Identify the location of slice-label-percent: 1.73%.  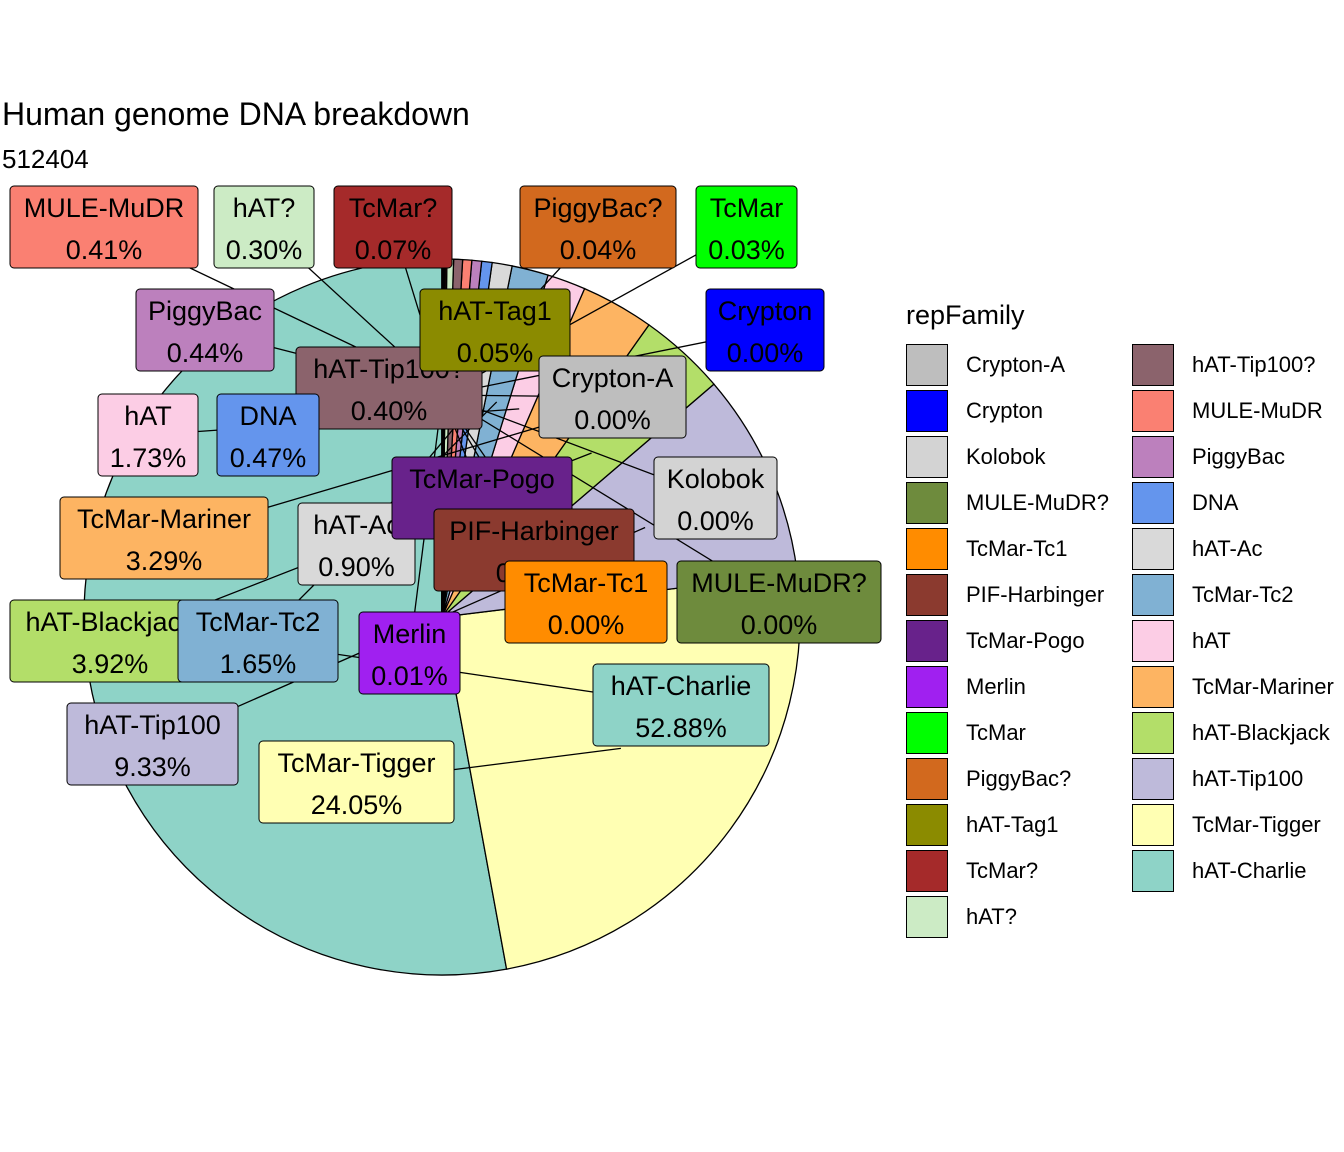
(148, 458).